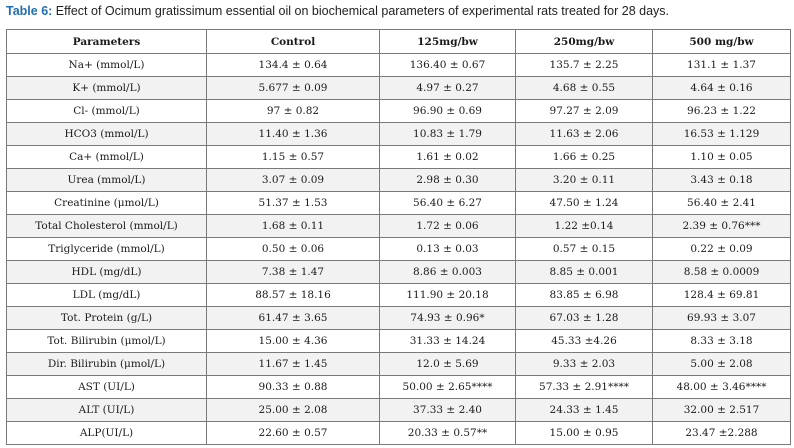 This screenshot has width=794, height=448. What do you see at coordinates (447, 272) in the screenshot?
I see `dose-125-cell: 8.86 ± 0.003` at bounding box center [447, 272].